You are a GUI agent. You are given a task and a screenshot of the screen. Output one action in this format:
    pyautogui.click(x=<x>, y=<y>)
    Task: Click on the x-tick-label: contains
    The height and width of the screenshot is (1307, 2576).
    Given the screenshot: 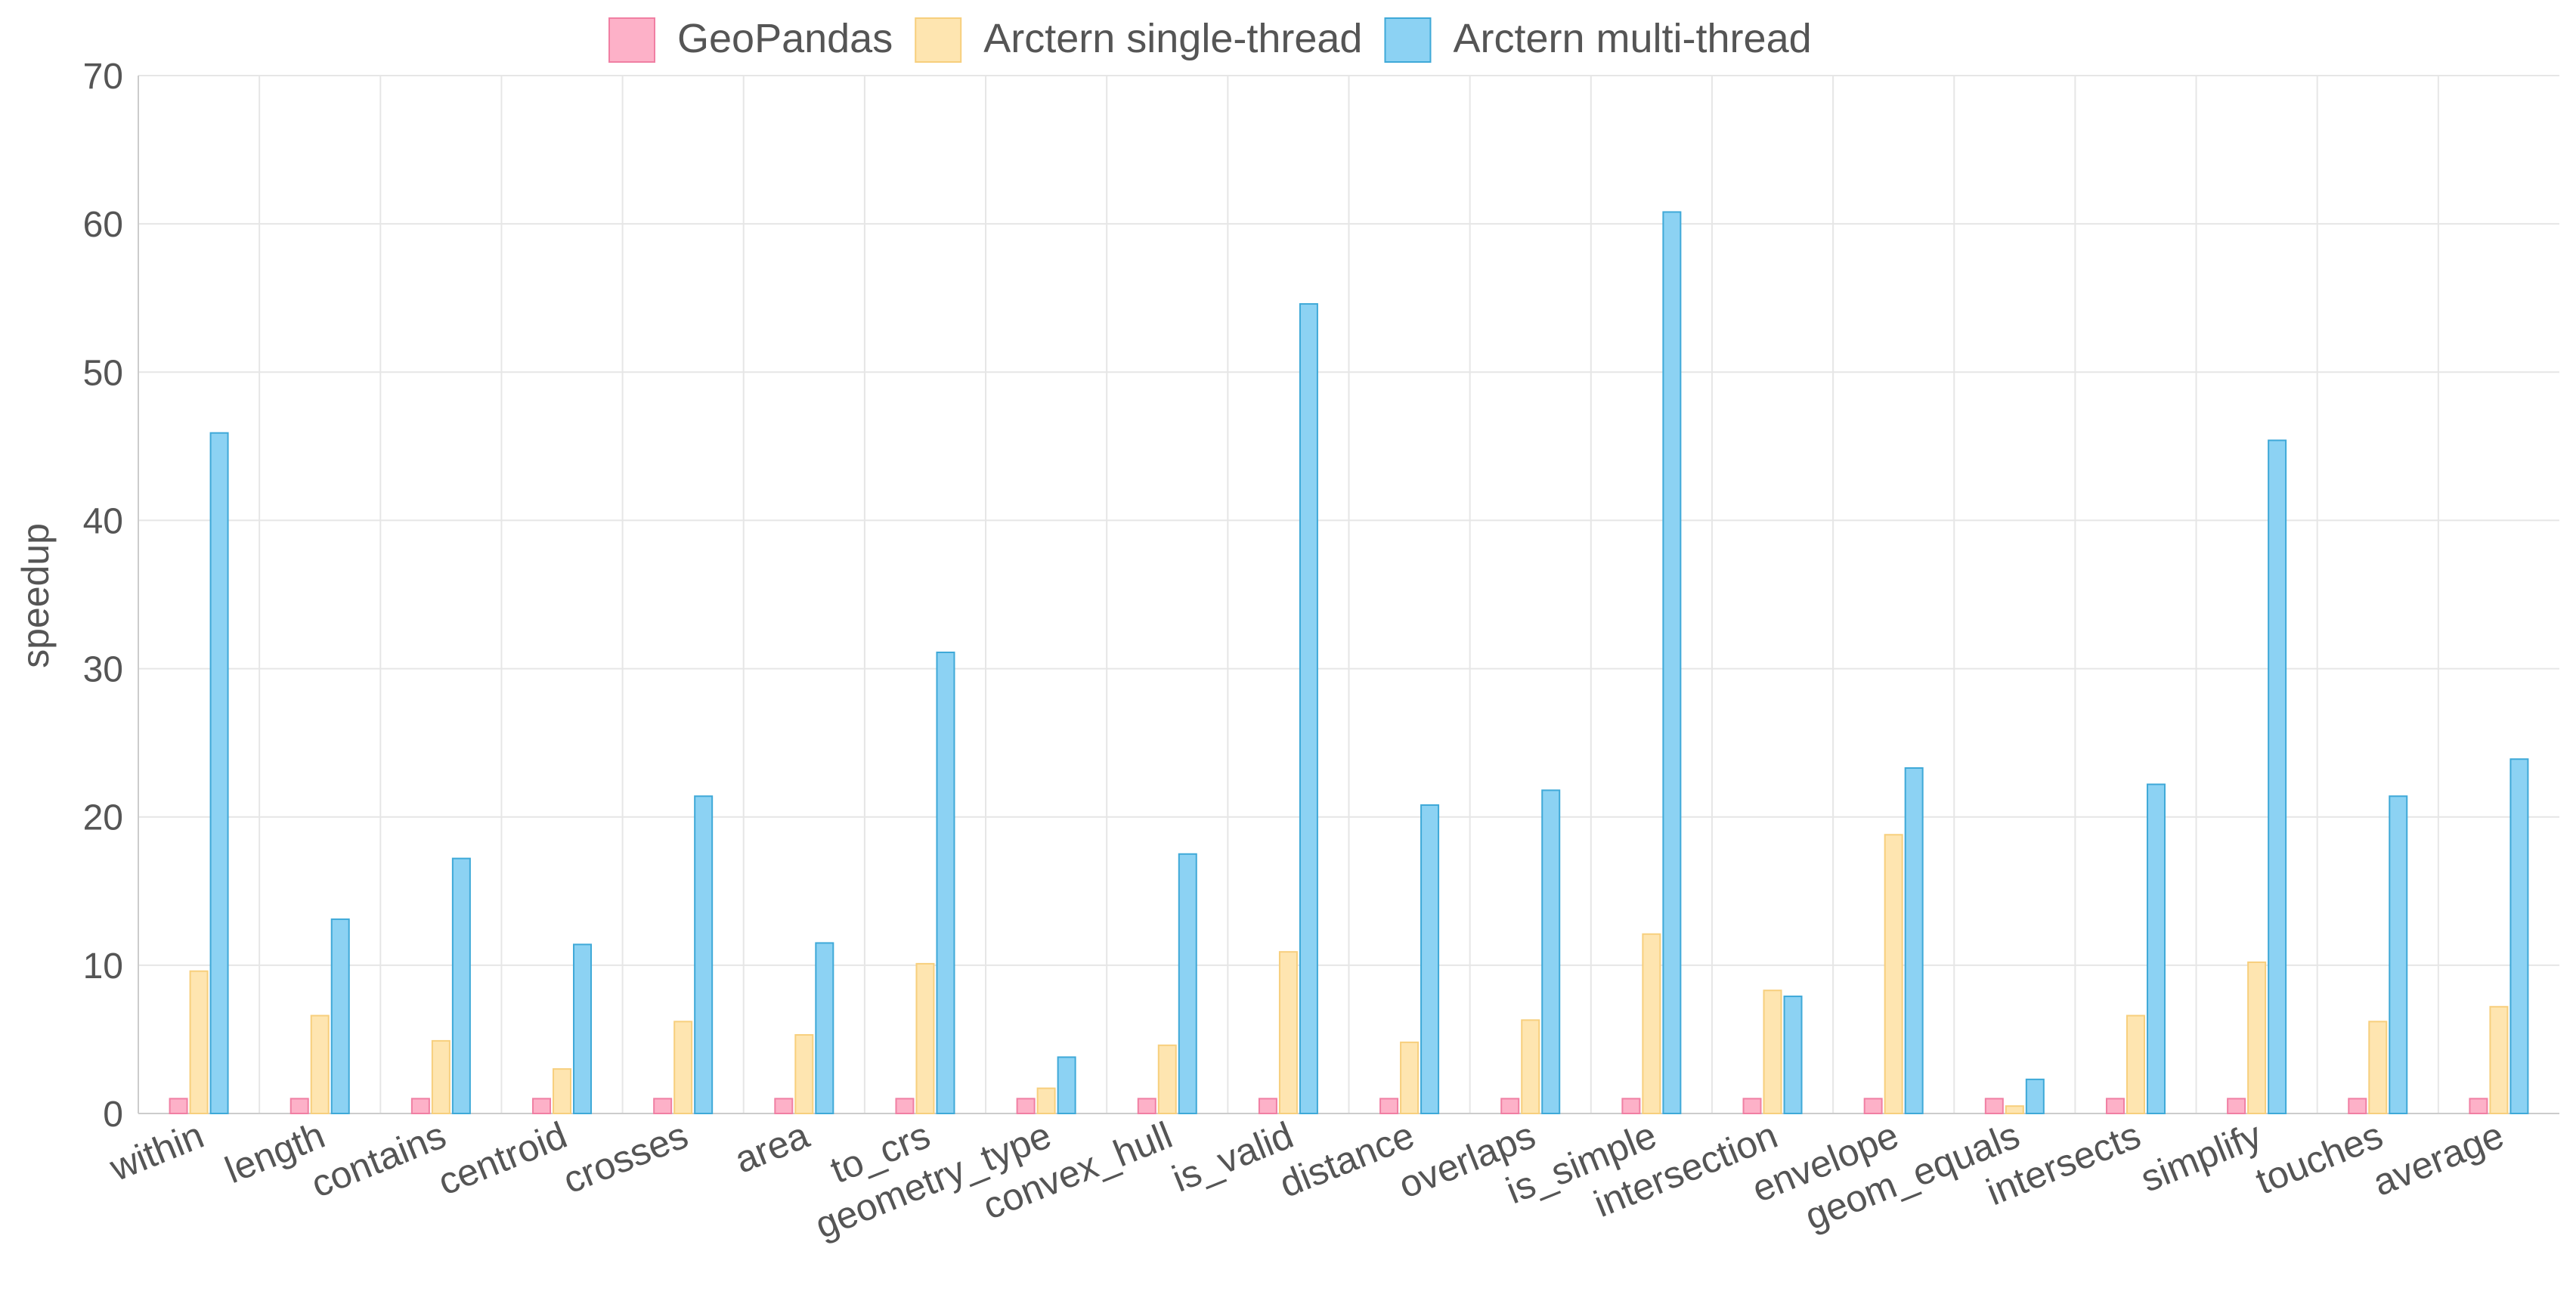 What is the action you would take?
    pyautogui.click(x=378, y=1159)
    